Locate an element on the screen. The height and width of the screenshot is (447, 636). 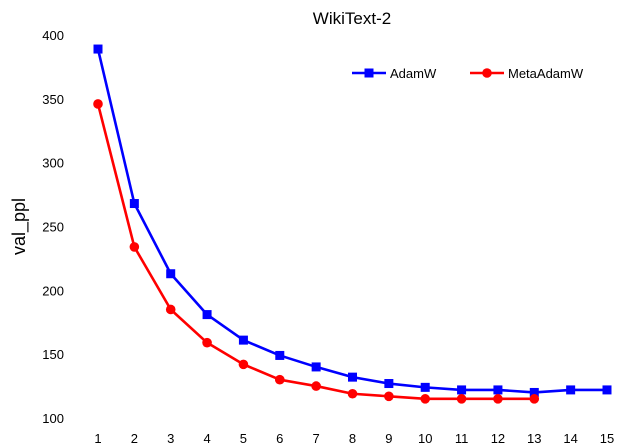
x-tick-label: 15 is located at coordinates (607, 438).